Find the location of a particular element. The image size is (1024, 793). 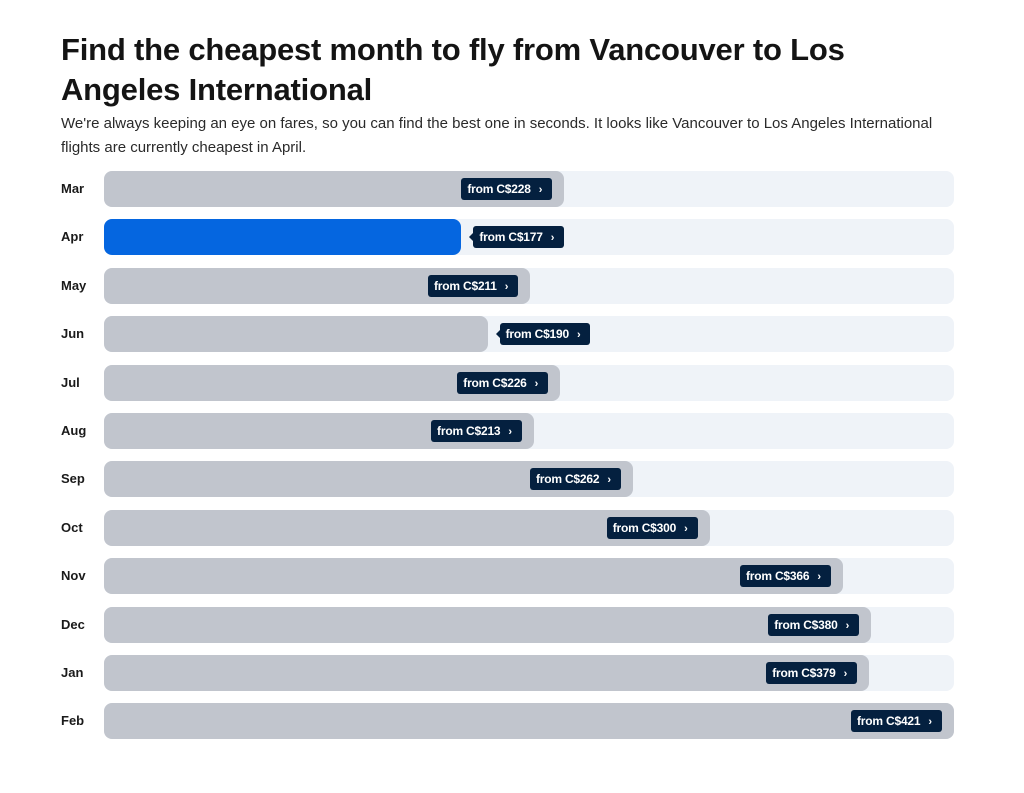

month-row-jan: Jan from C$379 › is located at coordinates (512, 673).